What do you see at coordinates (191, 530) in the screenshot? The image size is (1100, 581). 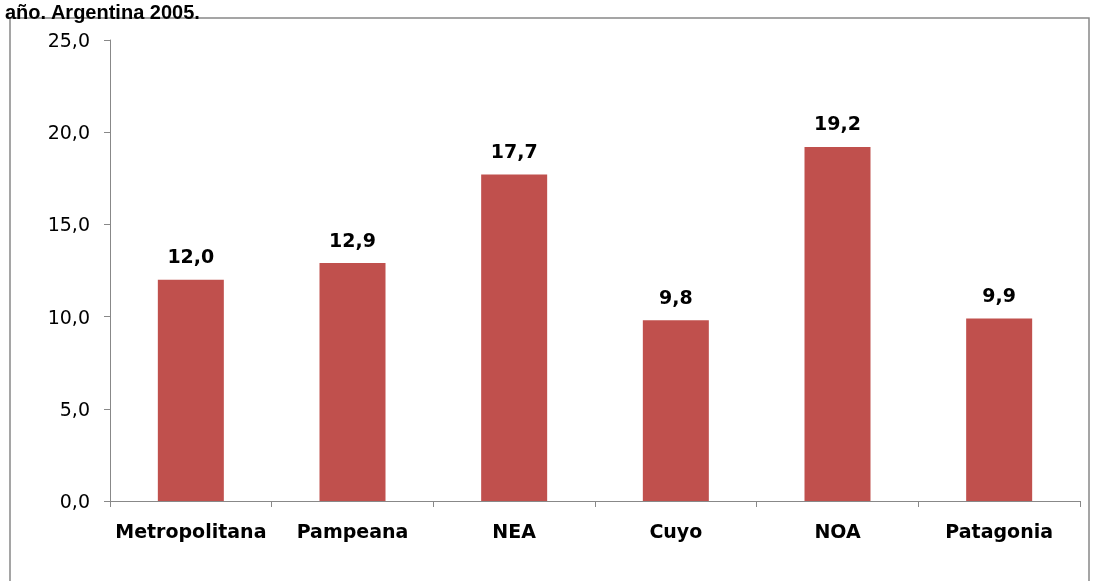 I see `x-tick-label: Metropolitana` at bounding box center [191, 530].